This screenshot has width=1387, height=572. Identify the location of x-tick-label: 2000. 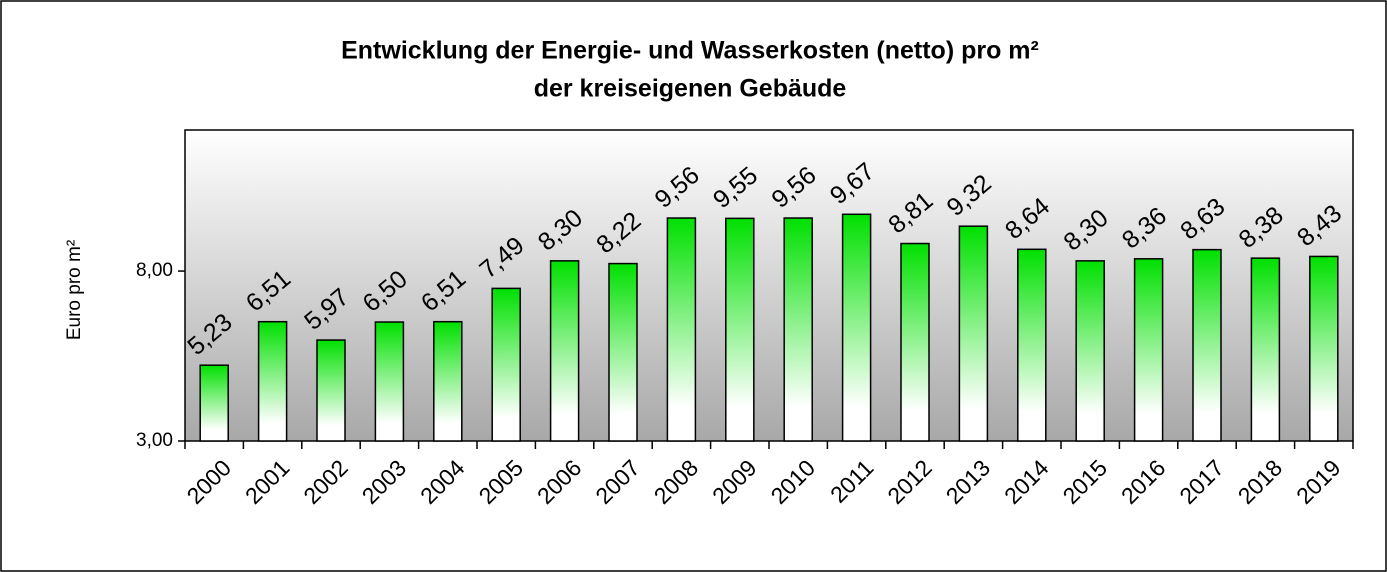
(208, 481).